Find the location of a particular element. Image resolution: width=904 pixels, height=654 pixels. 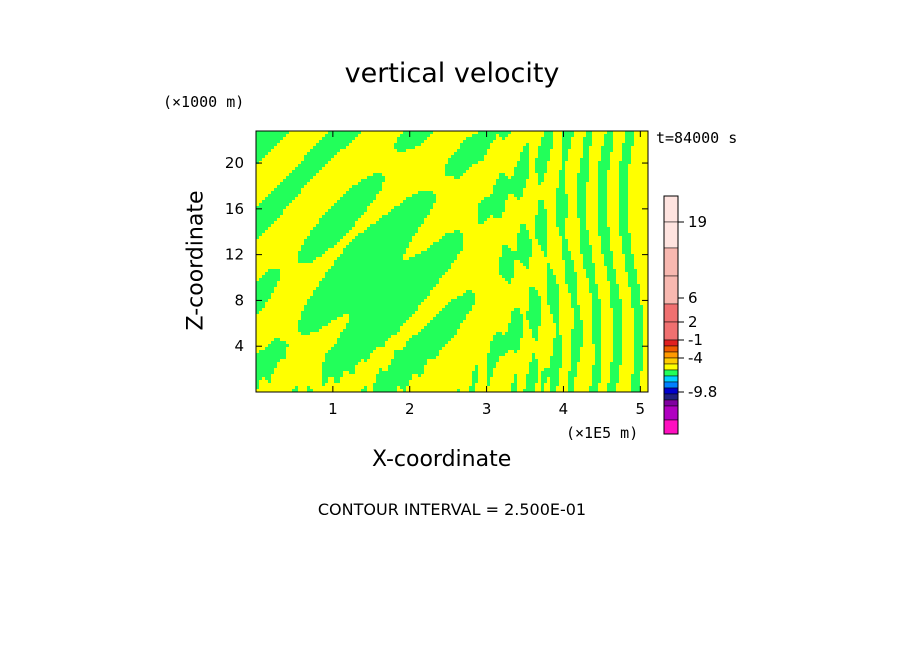

colorbar-label: -9.8 is located at coordinates (702, 392).